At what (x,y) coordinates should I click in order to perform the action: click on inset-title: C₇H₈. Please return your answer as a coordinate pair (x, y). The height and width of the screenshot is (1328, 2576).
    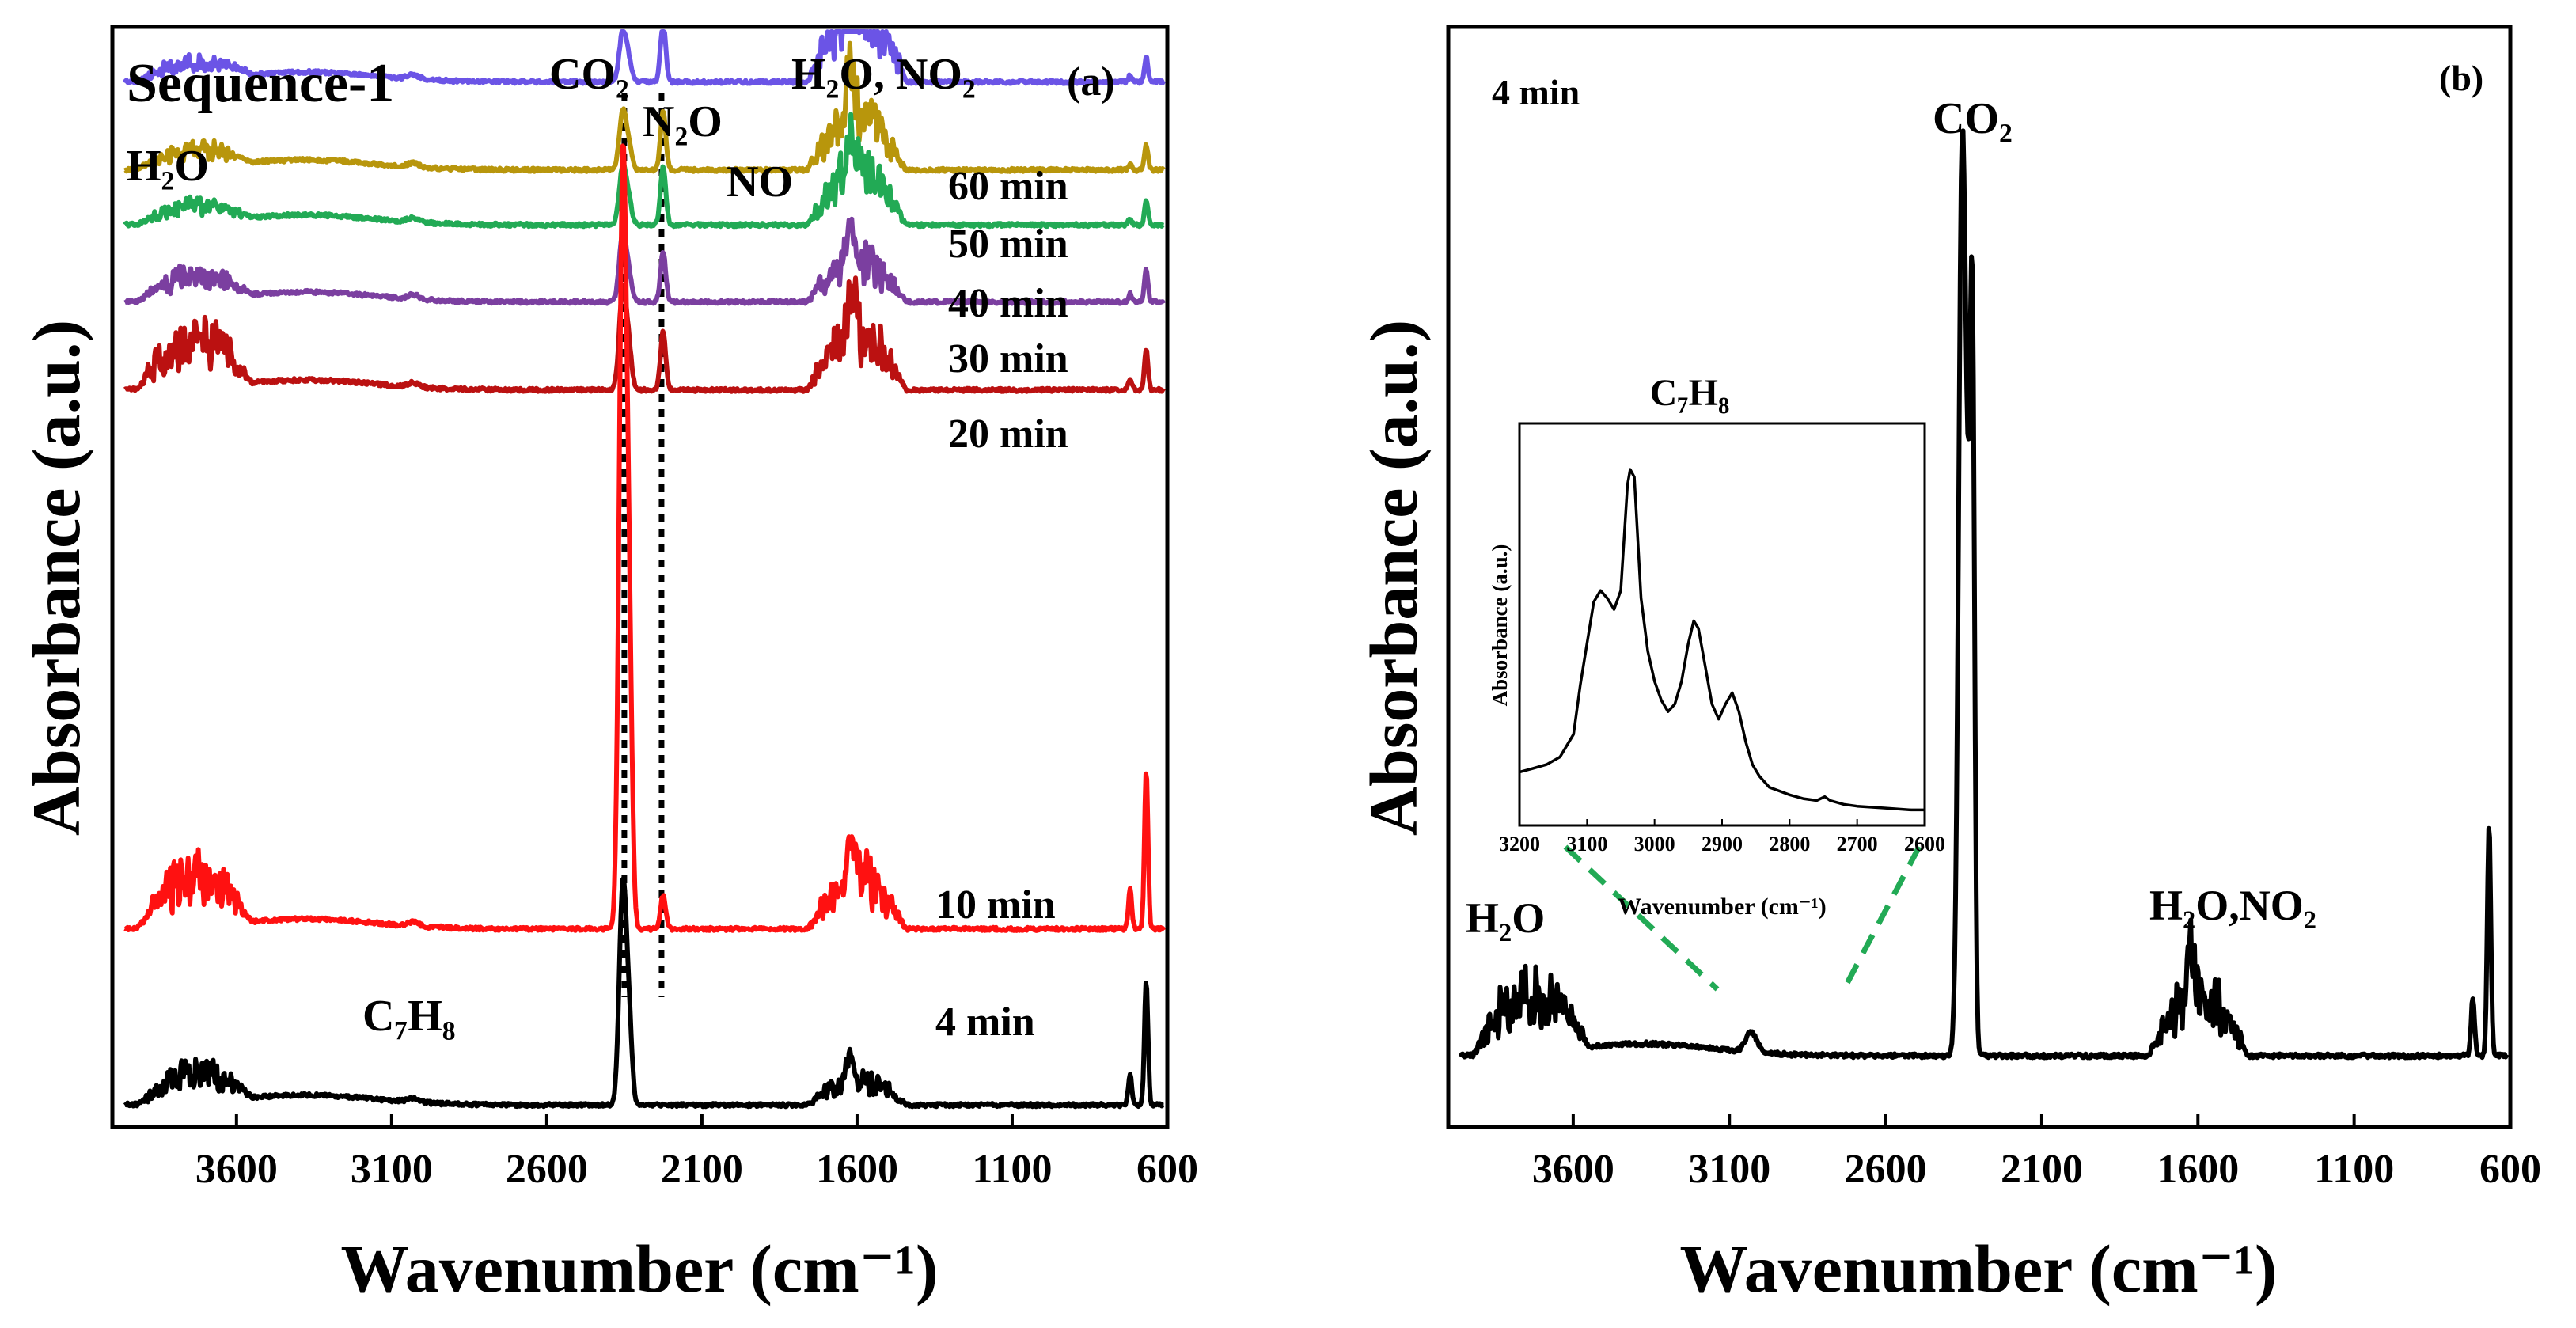
    Looking at the image, I should click on (1690, 393).